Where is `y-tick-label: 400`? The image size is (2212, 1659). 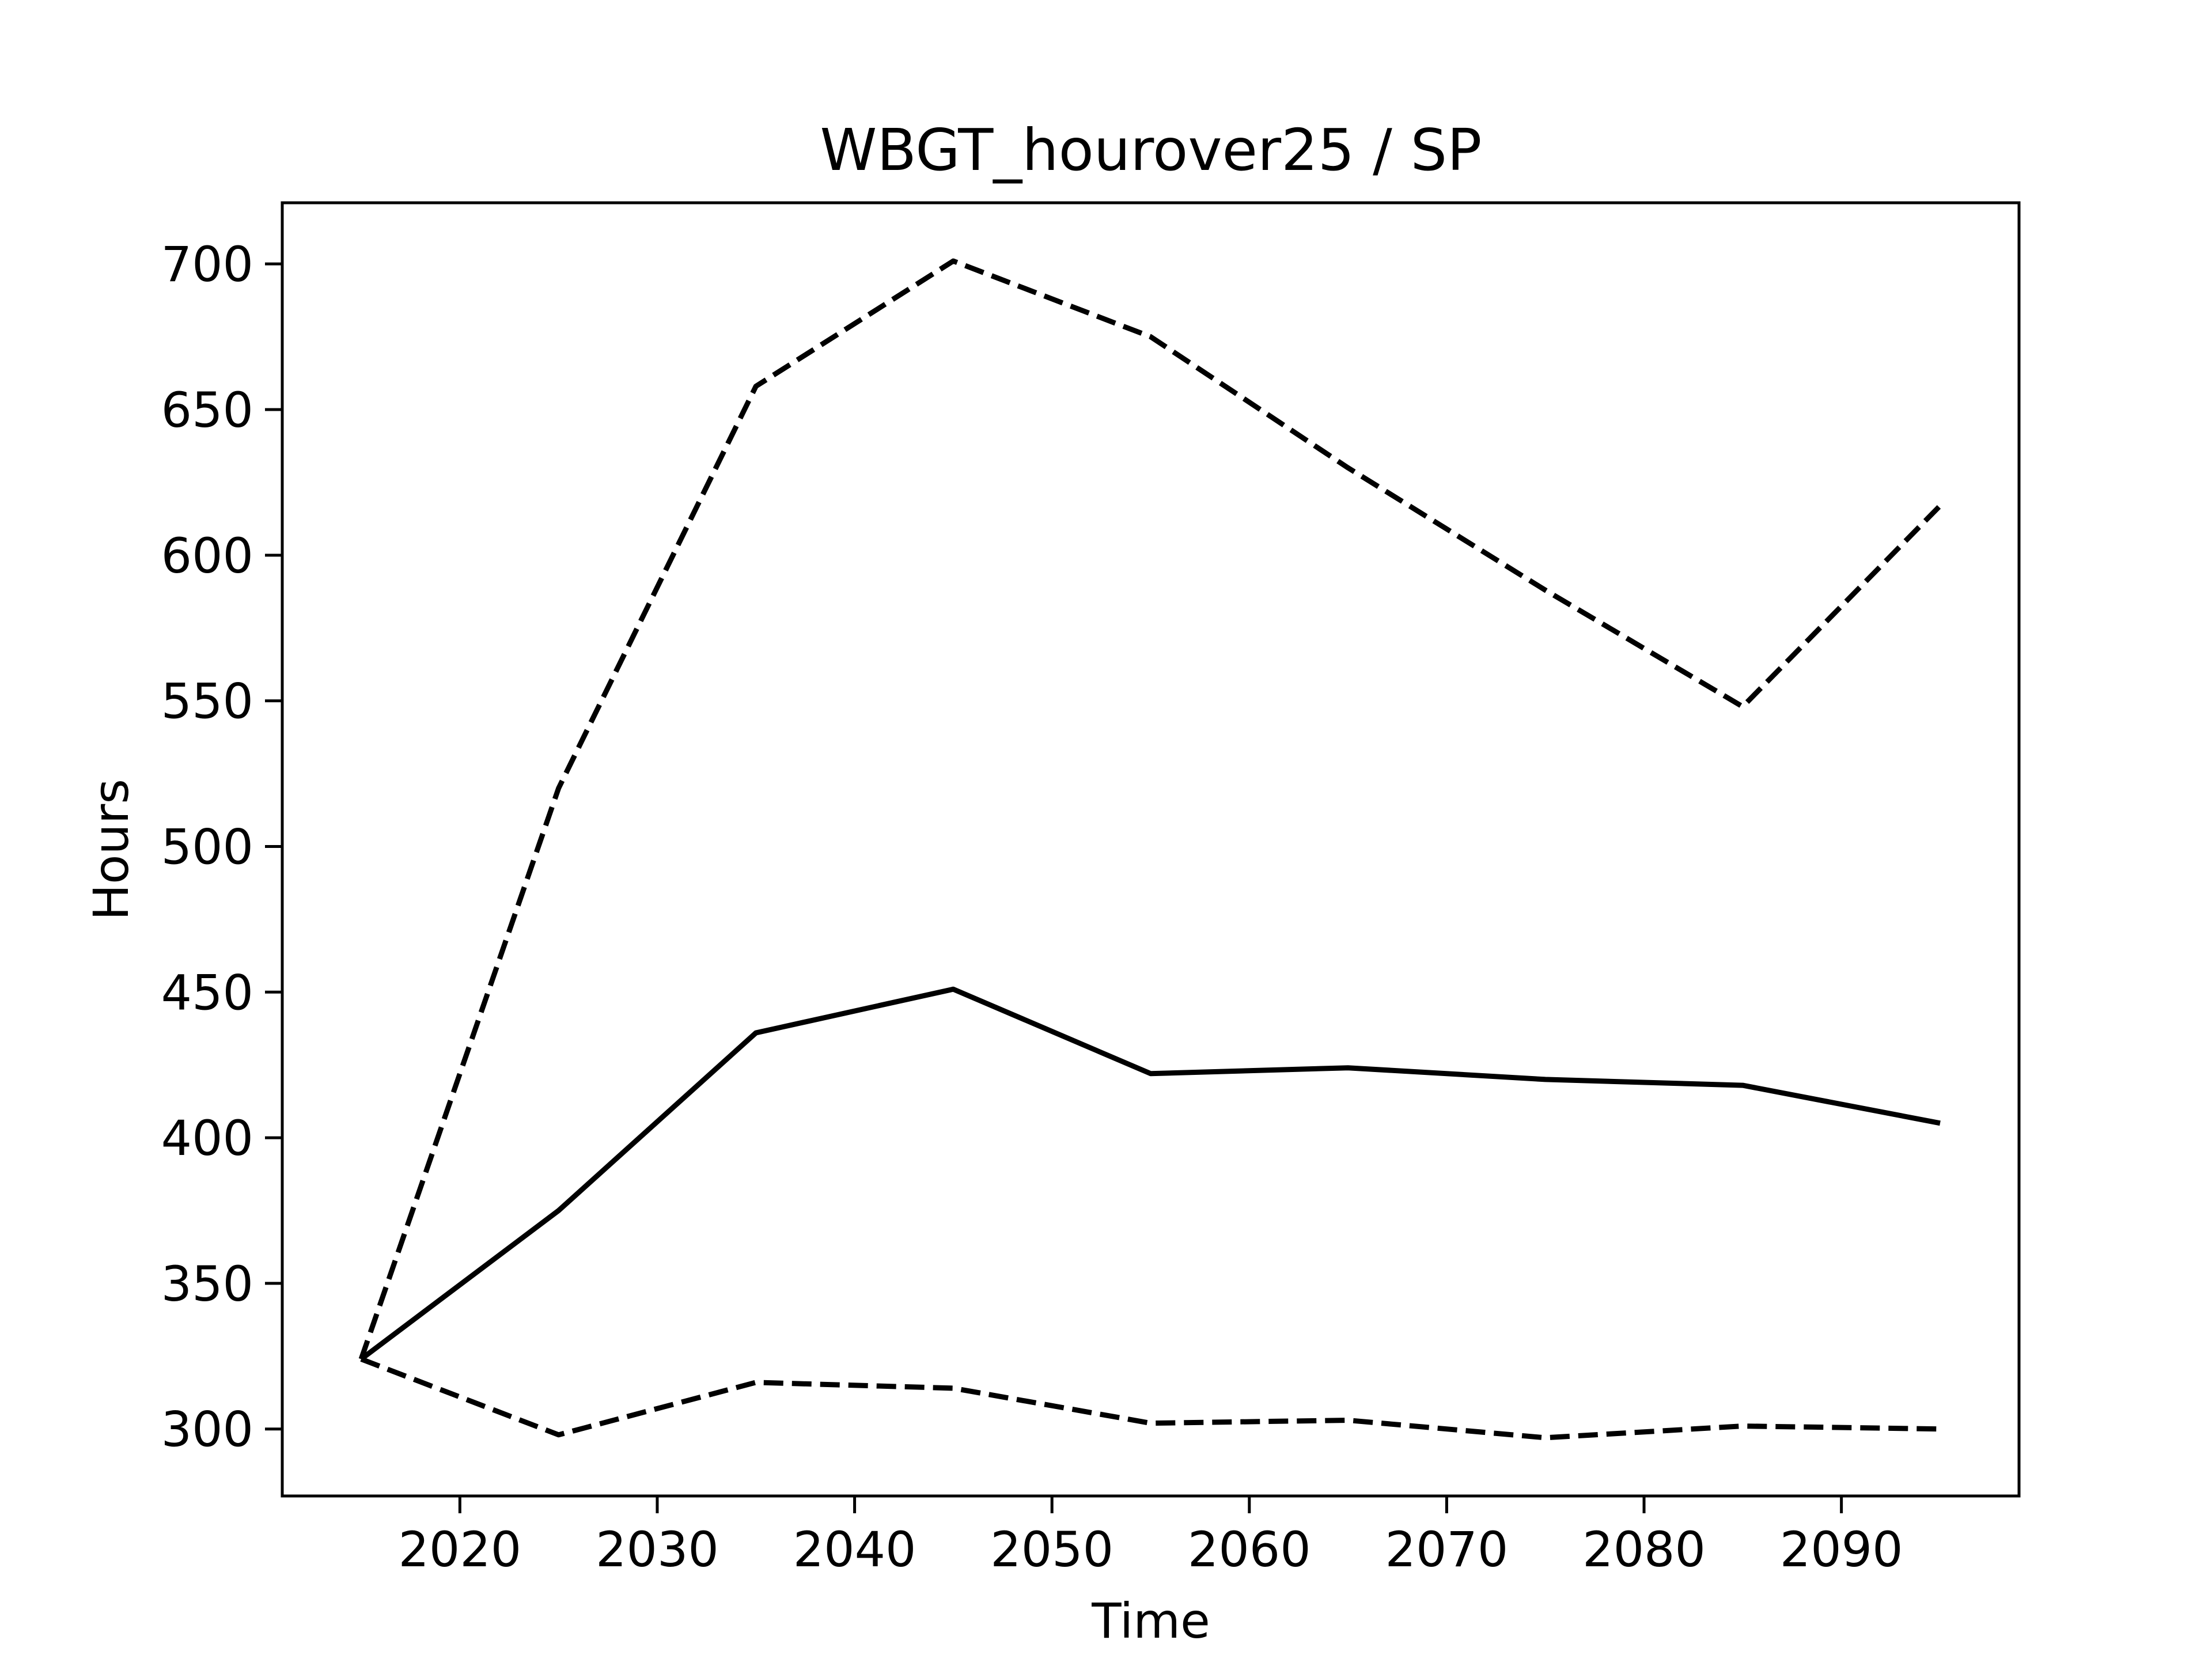 y-tick-label: 400 is located at coordinates (207, 1138).